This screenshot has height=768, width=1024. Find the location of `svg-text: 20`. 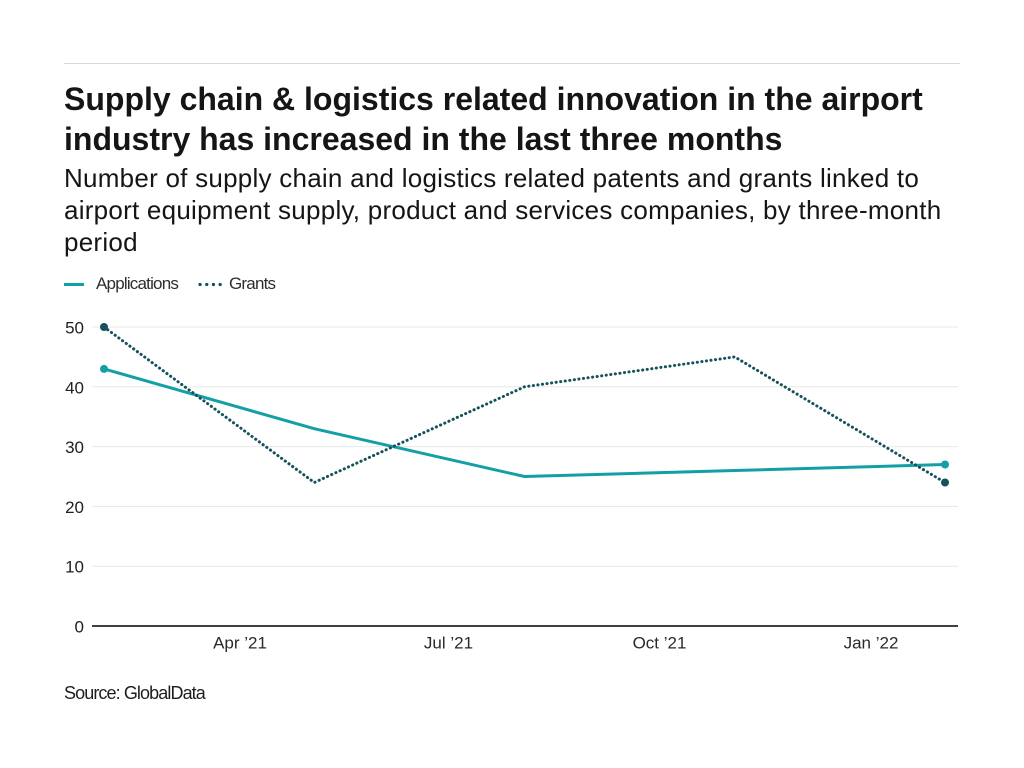

svg-text: 20 is located at coordinates (74, 507).